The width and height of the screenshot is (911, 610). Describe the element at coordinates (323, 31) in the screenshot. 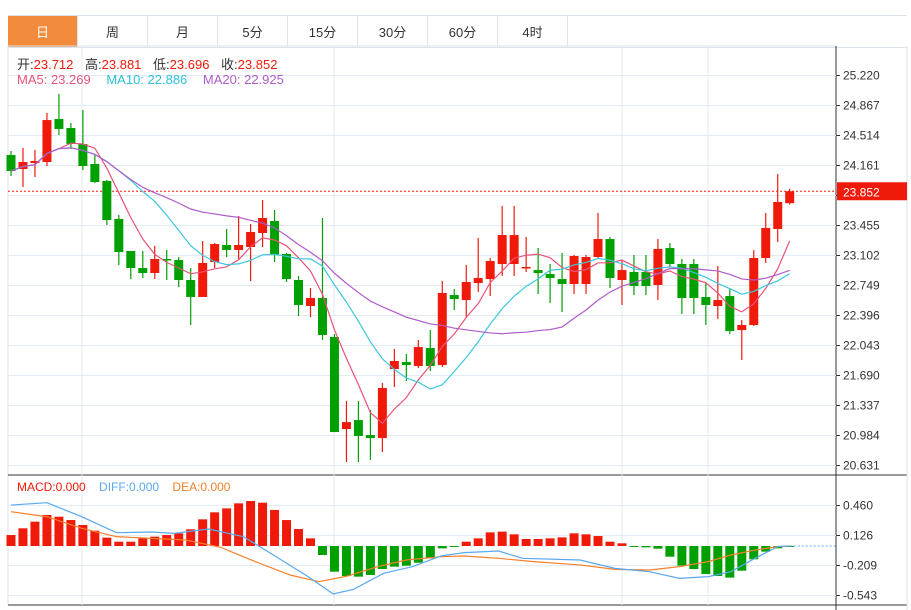

I see `tab-4: 15分` at that location.